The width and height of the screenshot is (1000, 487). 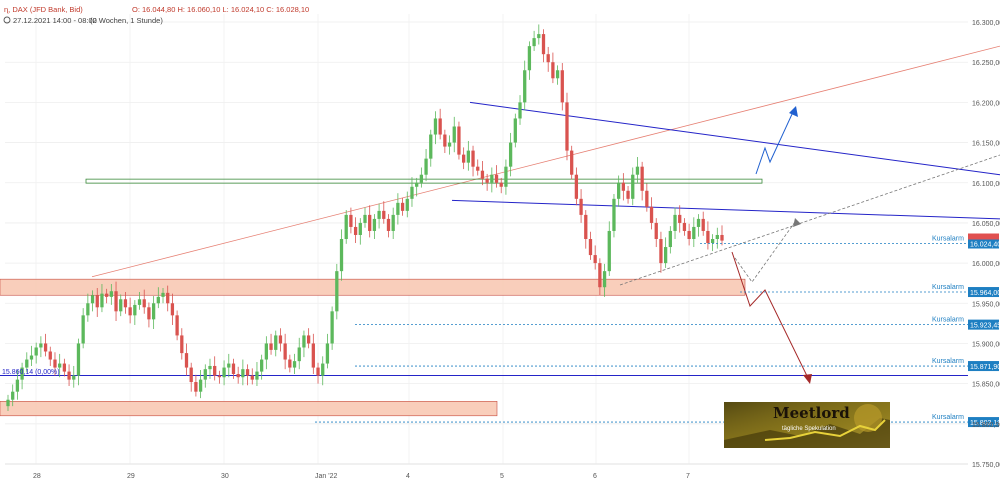 I want to click on price-alarm: Kursalarm 16.024,40, so click(x=850, y=242).